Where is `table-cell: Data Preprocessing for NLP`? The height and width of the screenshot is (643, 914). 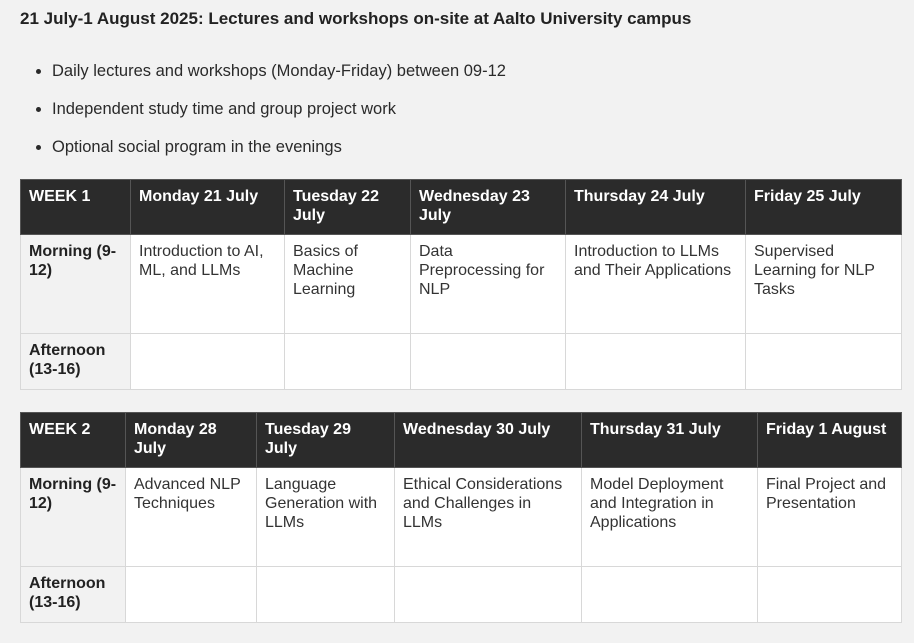
table-cell: Data Preprocessing for NLP is located at coordinates (488, 284).